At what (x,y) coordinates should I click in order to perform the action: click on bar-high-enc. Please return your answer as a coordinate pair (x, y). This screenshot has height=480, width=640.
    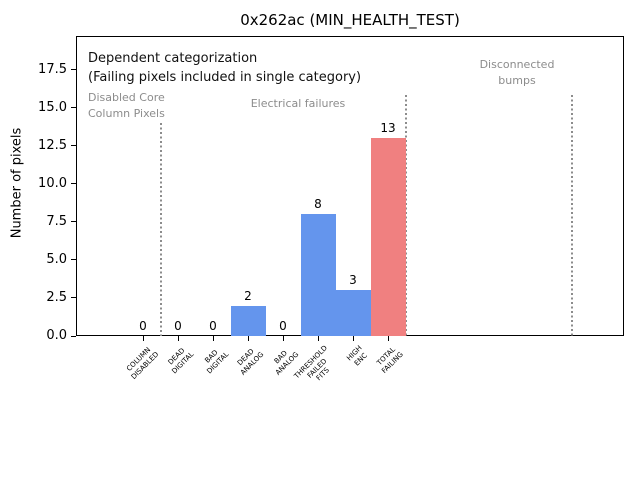
    Looking at the image, I should click on (353, 313).